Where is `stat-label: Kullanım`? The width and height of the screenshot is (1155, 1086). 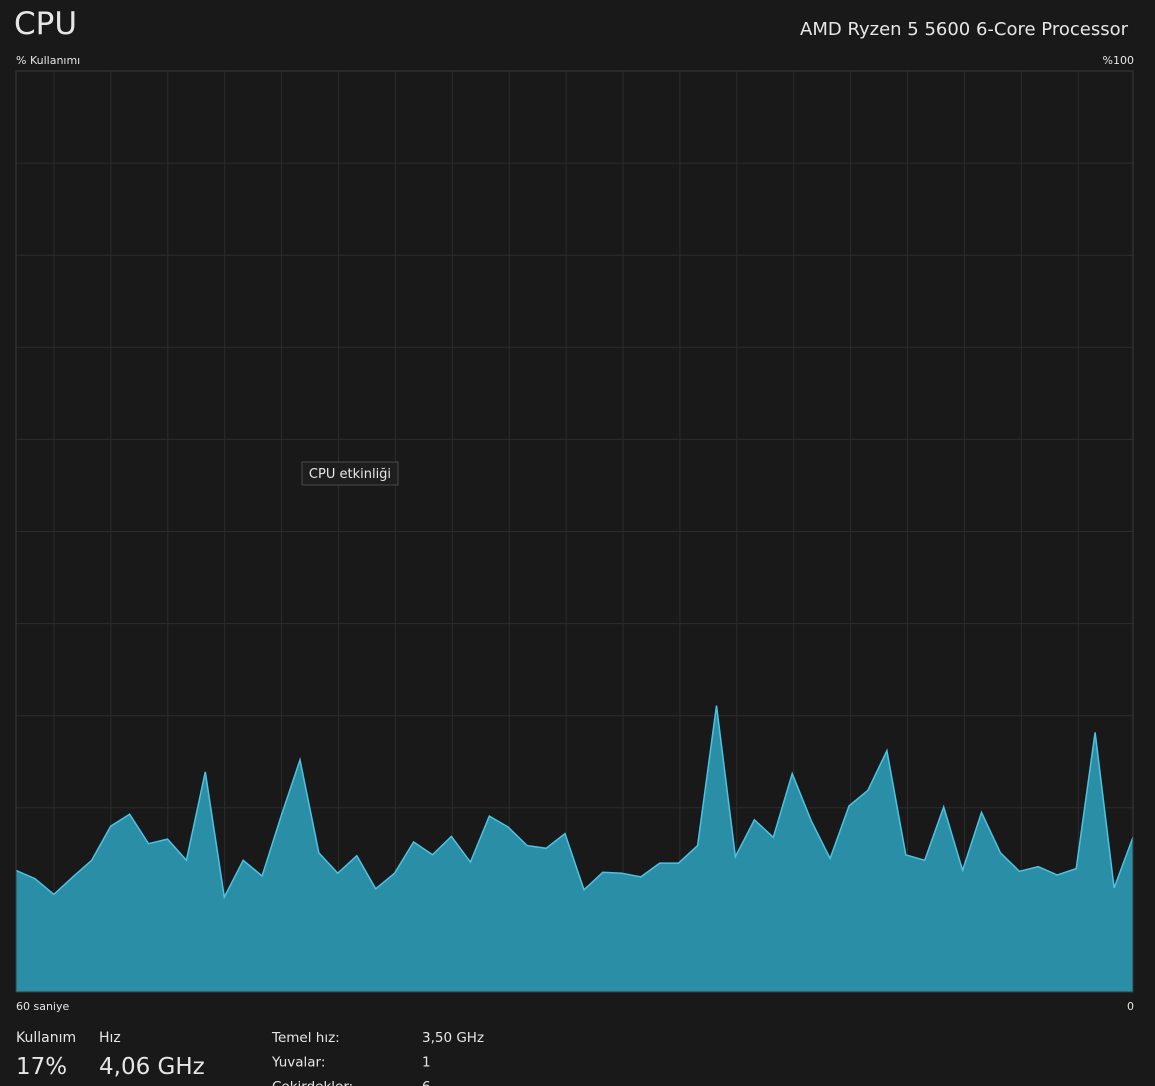 stat-label: Kullanım is located at coordinates (46, 1038).